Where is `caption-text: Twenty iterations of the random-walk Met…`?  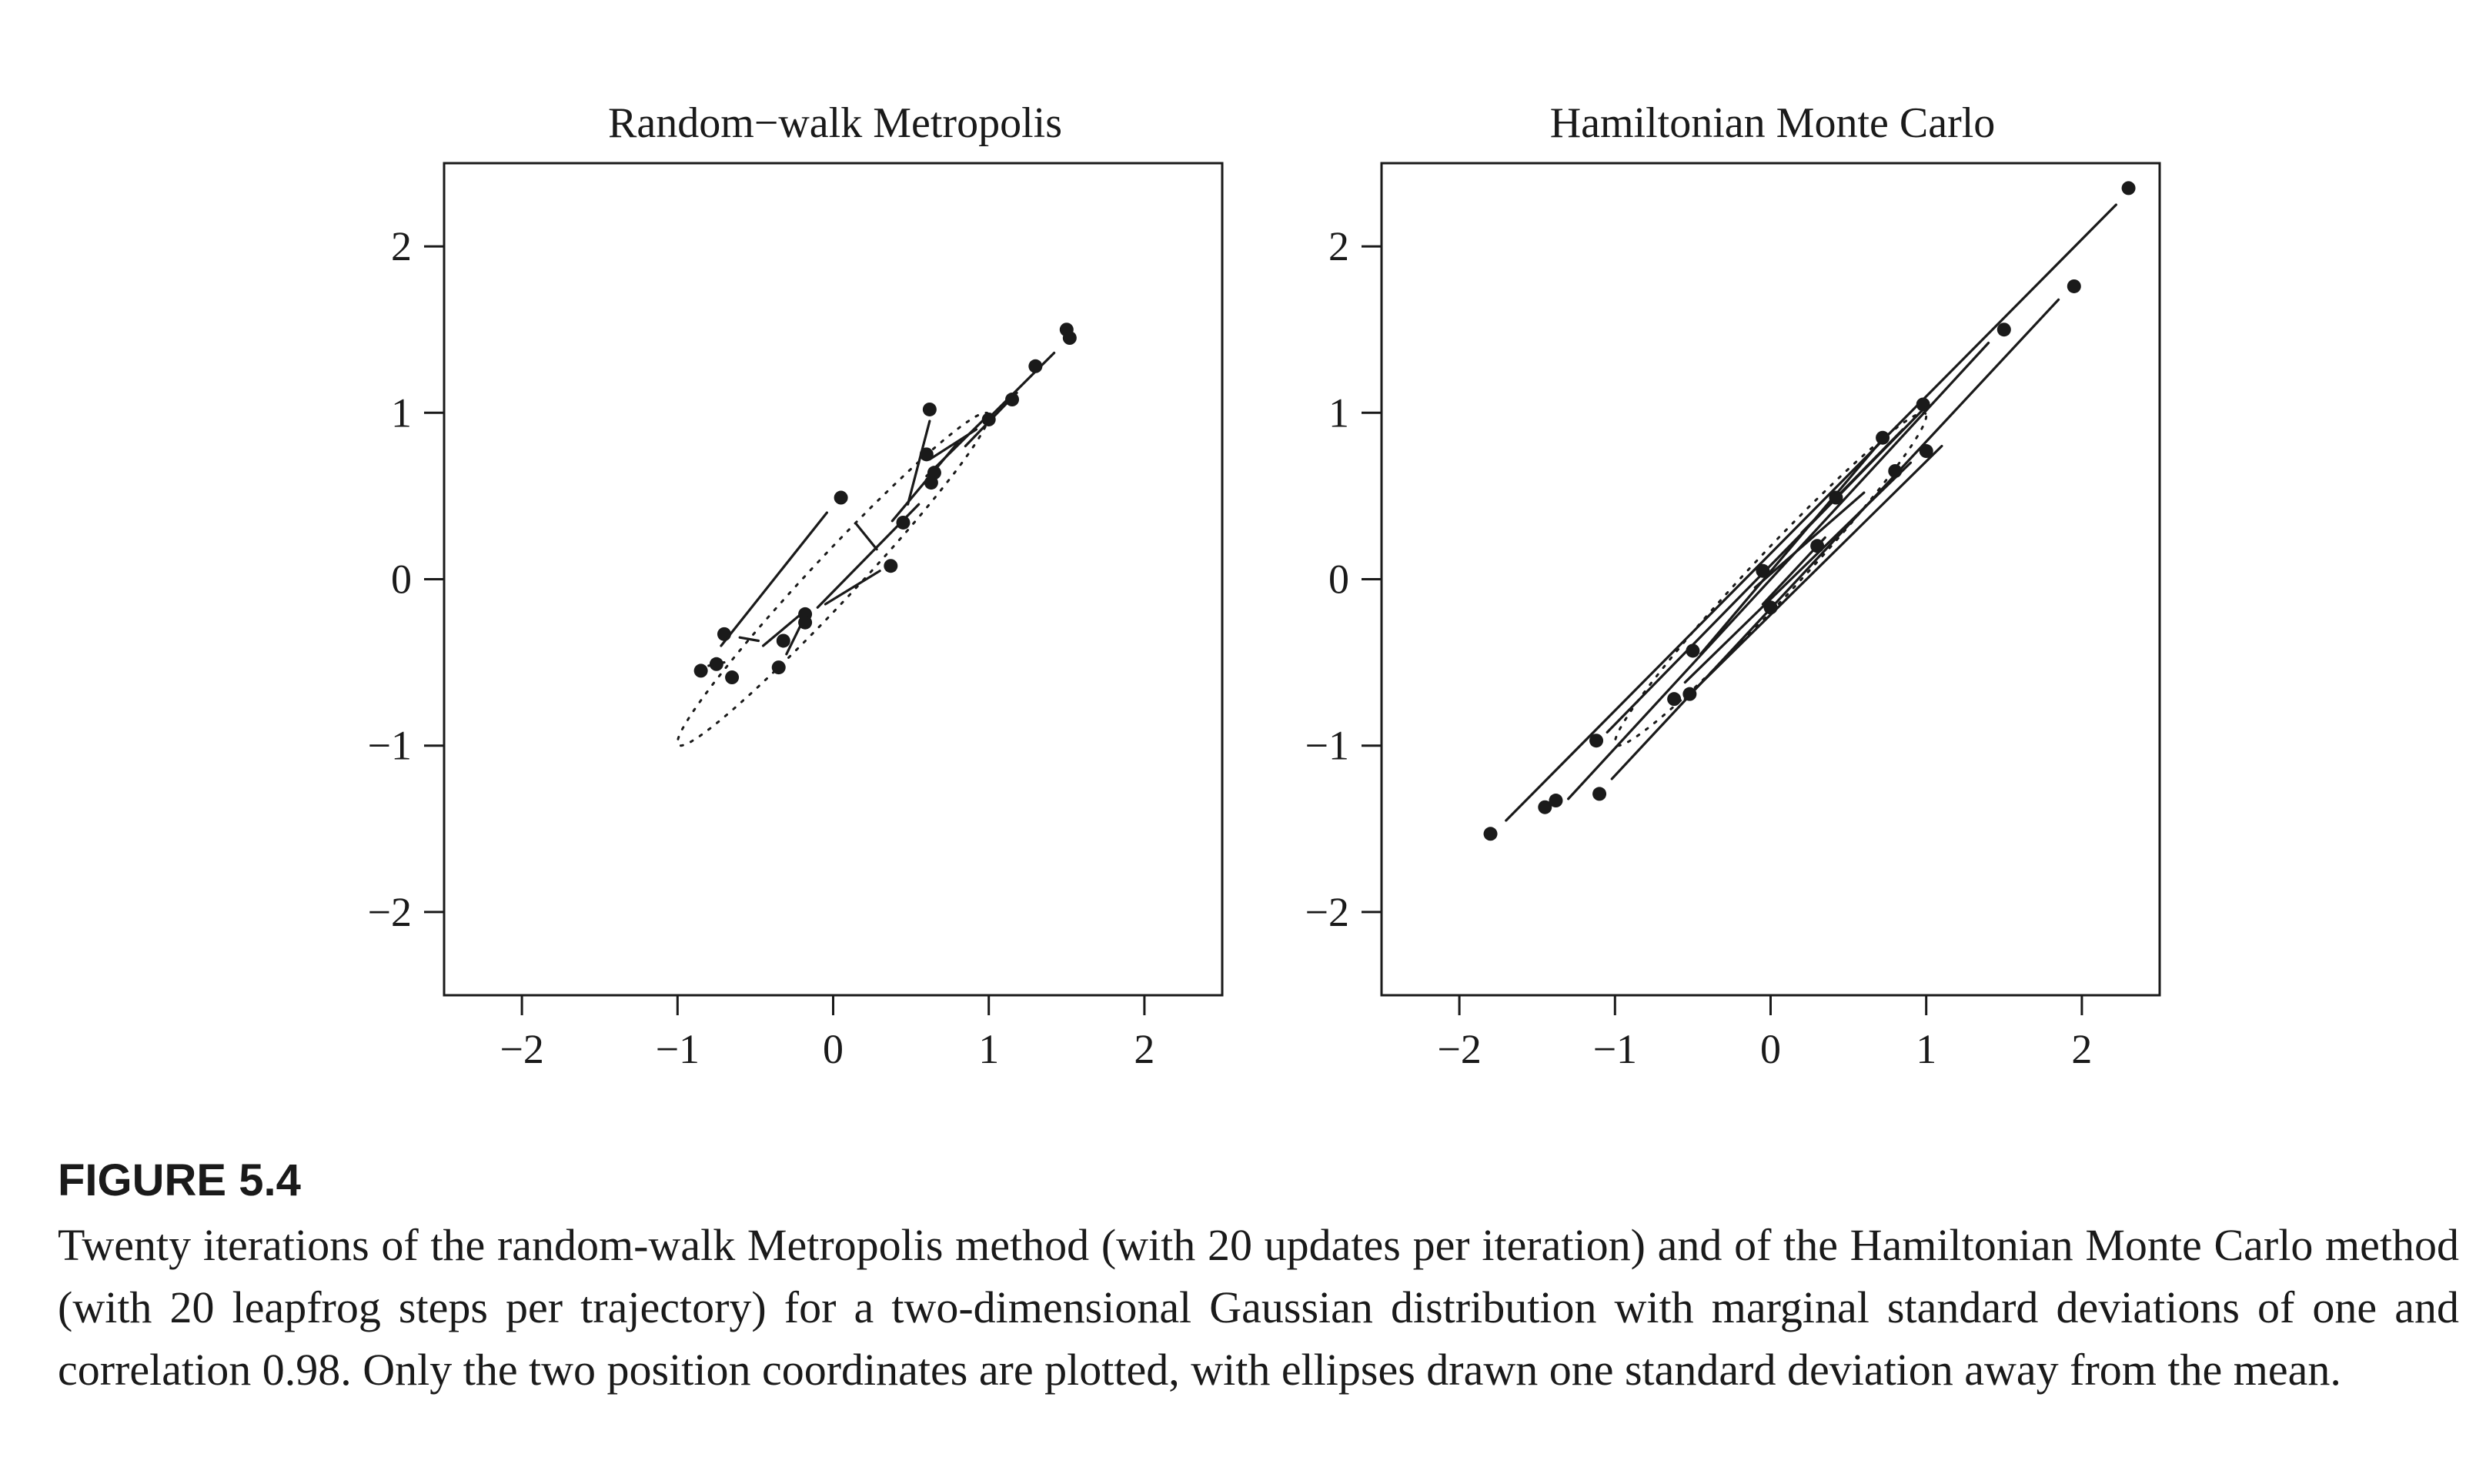 caption-text: Twenty iterations of the random-walk Met… is located at coordinates (1258, 1307).